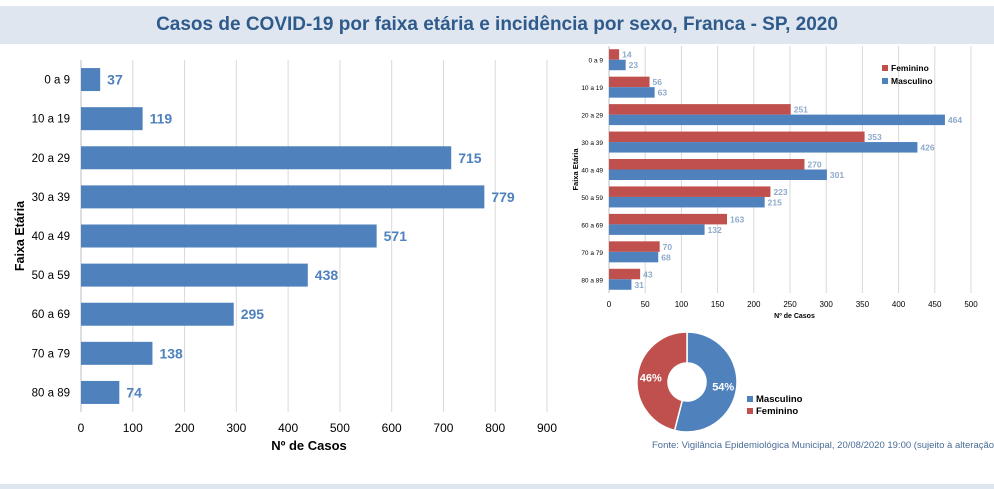 Image resolution: width=994 pixels, height=489 pixels. Describe the element at coordinates (51, 393) in the screenshot. I see `y-tick-label: 80 a 89` at that location.